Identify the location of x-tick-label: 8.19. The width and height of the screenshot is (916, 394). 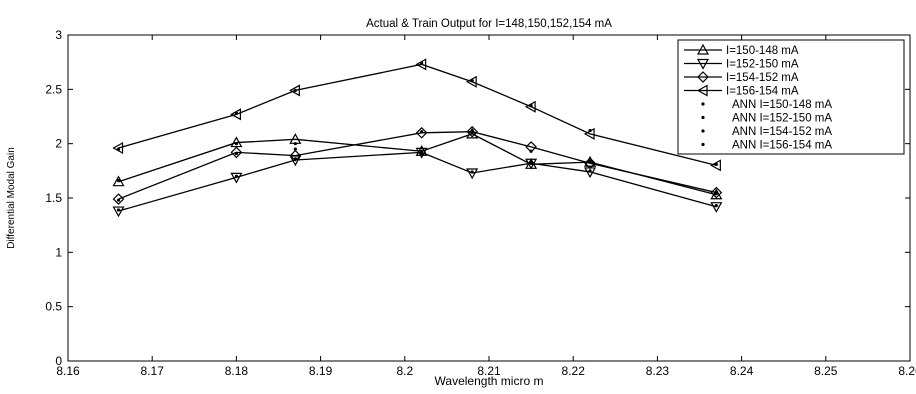
(321, 371).